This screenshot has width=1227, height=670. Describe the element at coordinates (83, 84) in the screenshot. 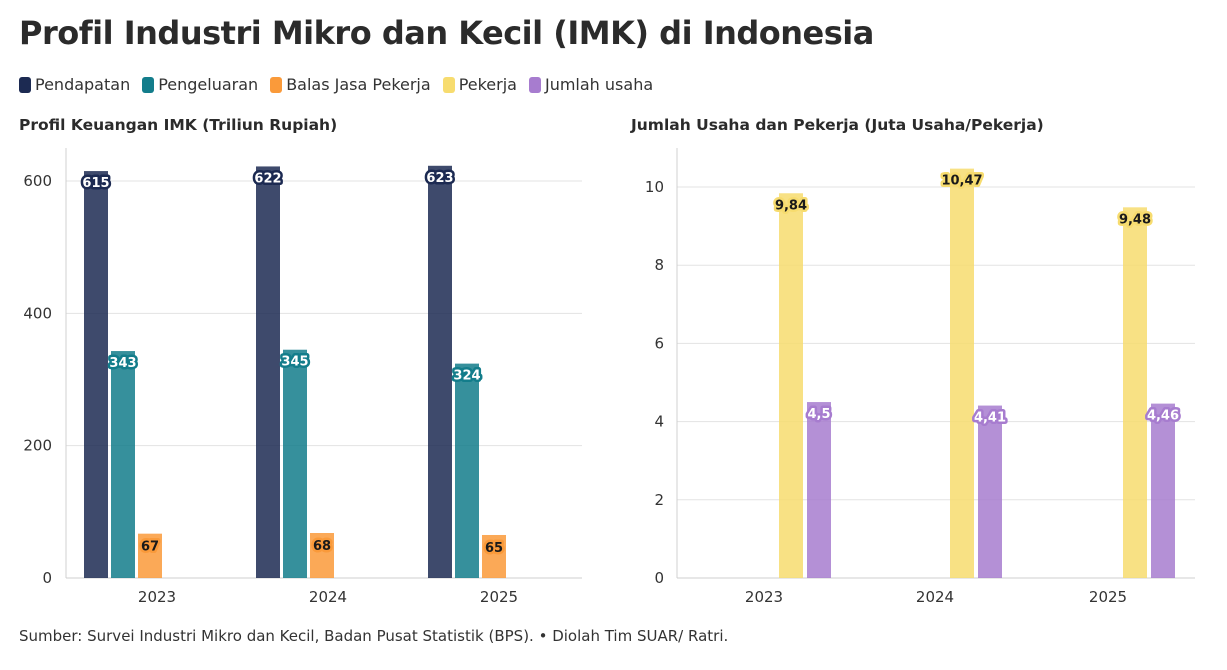

I see `legend-label: Pendapatan` at that location.